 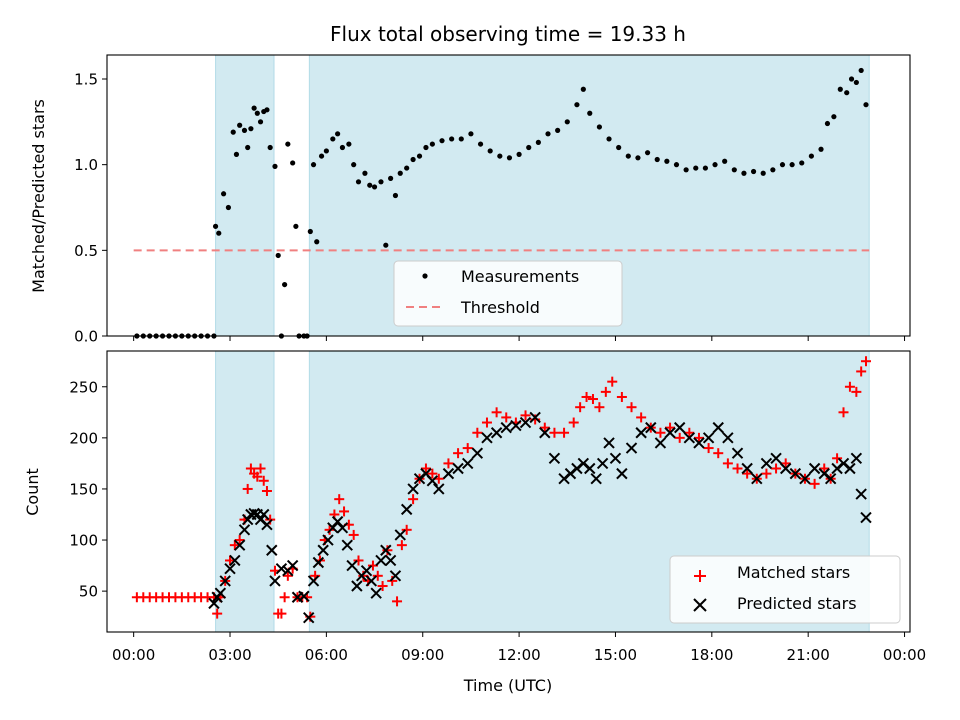 I want to click on x-tick-label: 12:00, so click(x=518, y=655).